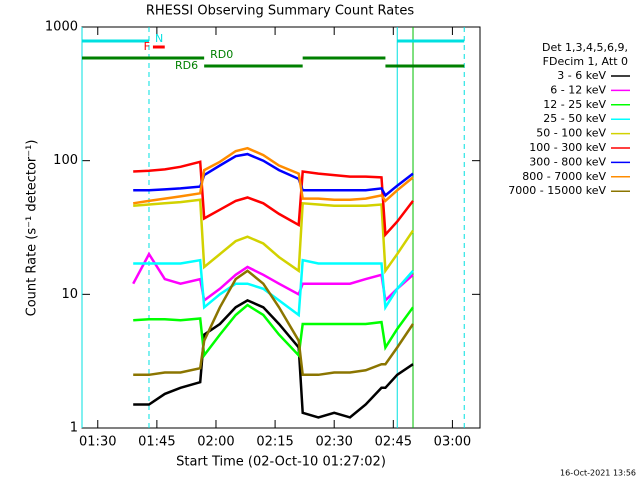 The height and width of the screenshot is (480, 640). What do you see at coordinates (567, 161) in the screenshot?
I see `legend-label: 300 - 800 keV` at bounding box center [567, 161].